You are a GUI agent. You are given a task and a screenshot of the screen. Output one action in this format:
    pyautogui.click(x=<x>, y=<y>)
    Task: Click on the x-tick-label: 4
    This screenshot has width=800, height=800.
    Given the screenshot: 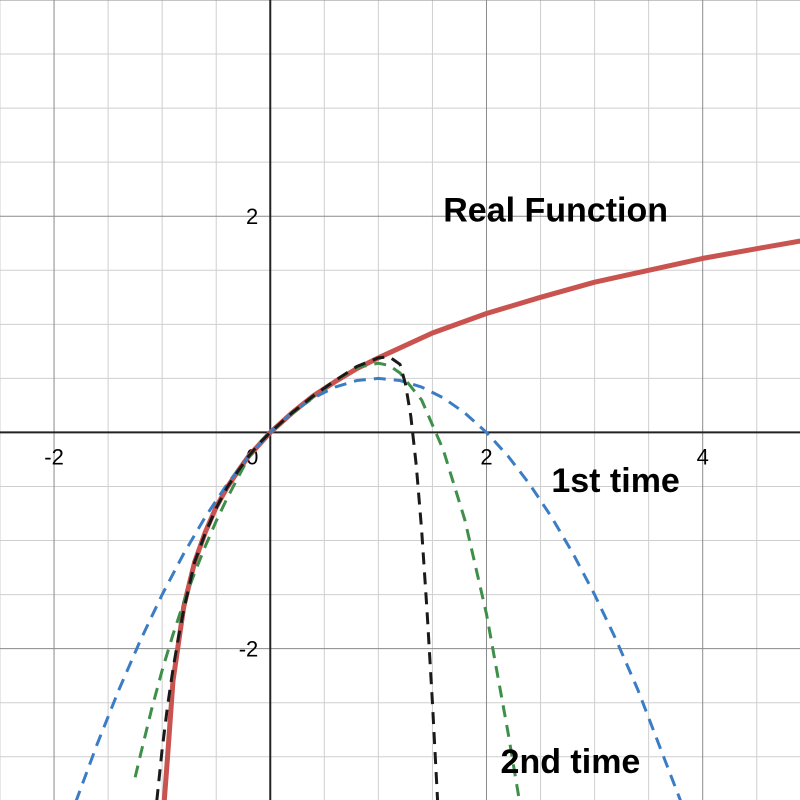 What is the action you would take?
    pyautogui.click(x=703, y=456)
    